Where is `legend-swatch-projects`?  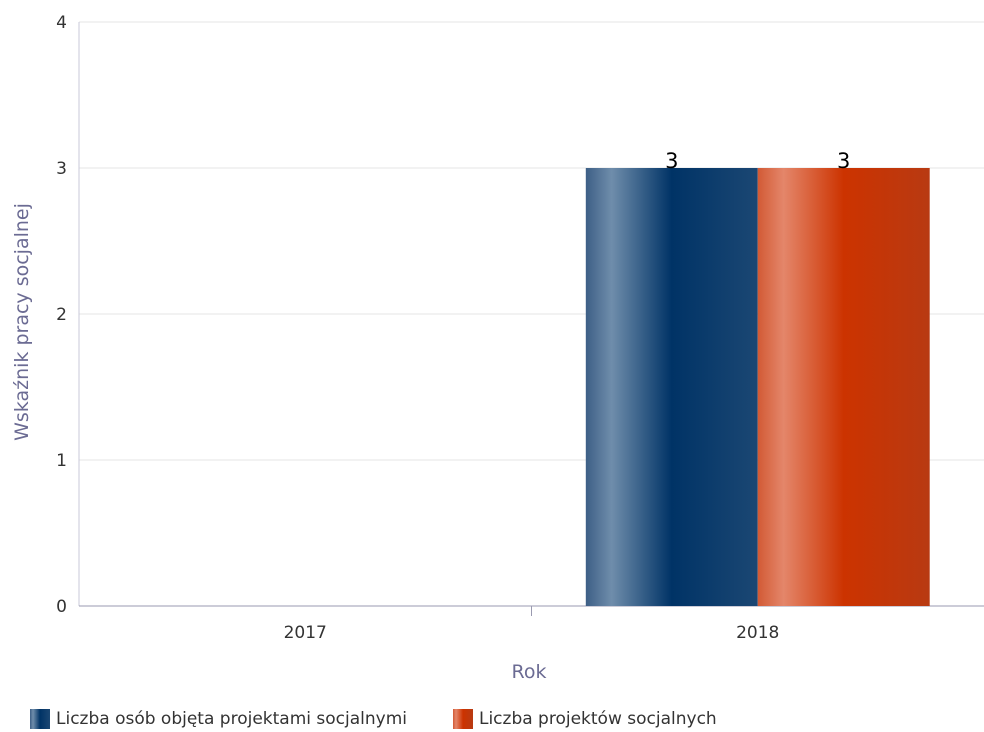 legend-swatch-projects is located at coordinates (462, 719).